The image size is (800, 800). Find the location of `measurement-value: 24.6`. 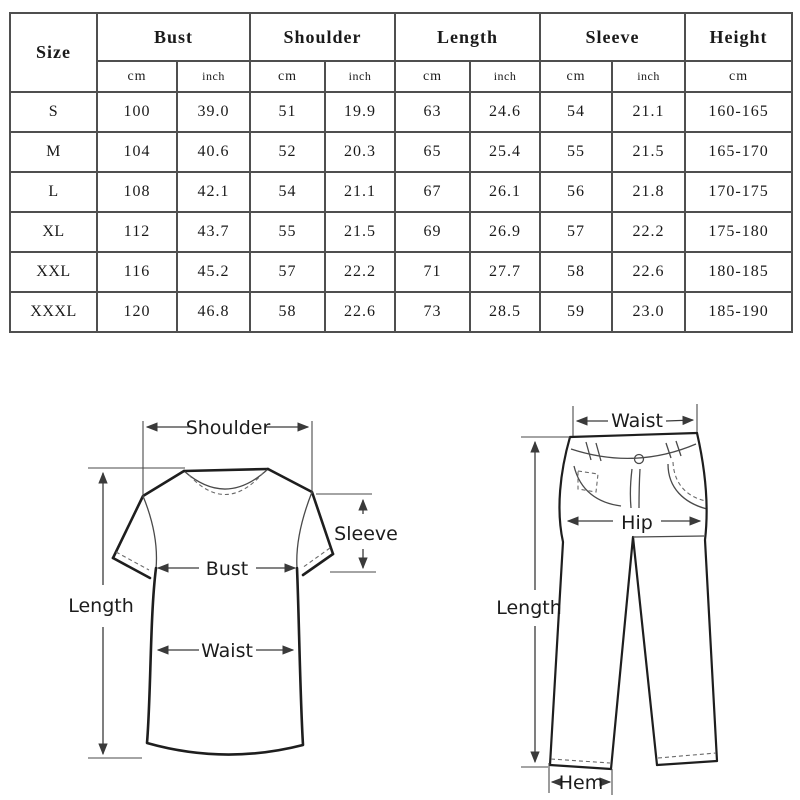

measurement-value: 24.6 is located at coordinates (505, 112).